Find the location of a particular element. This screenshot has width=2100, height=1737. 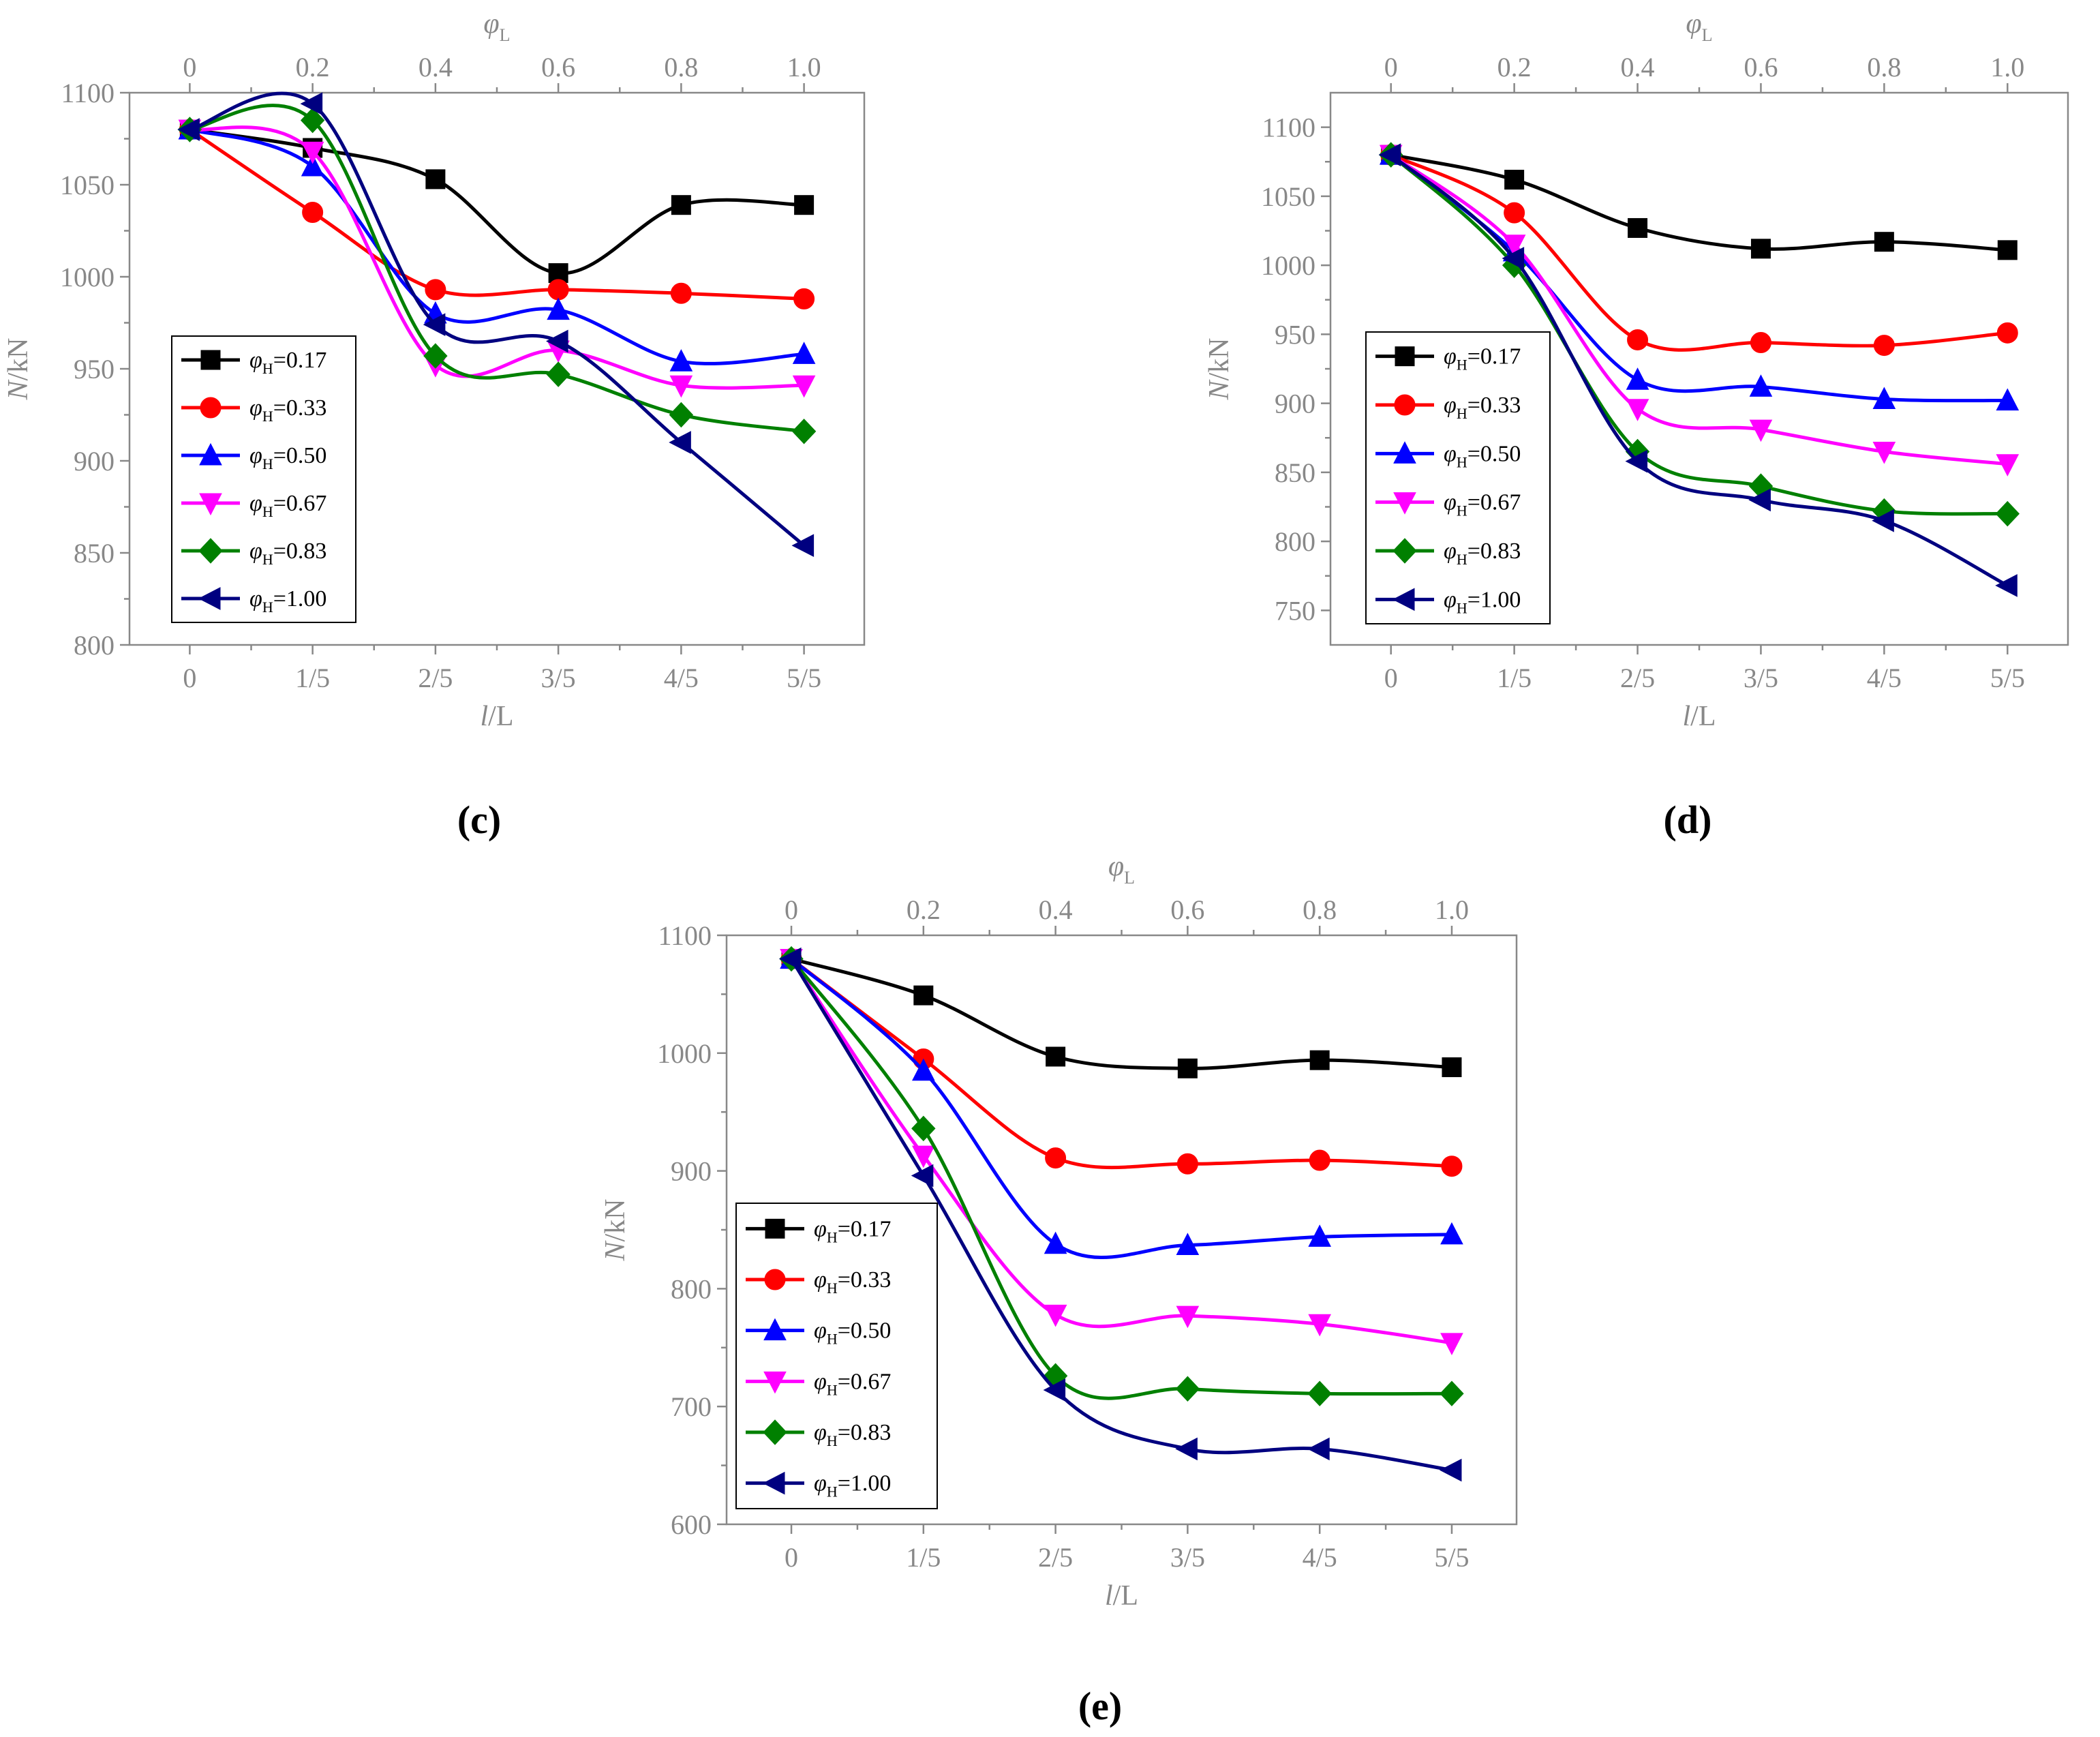

y-tick-label: 950 is located at coordinates (1295, 334).